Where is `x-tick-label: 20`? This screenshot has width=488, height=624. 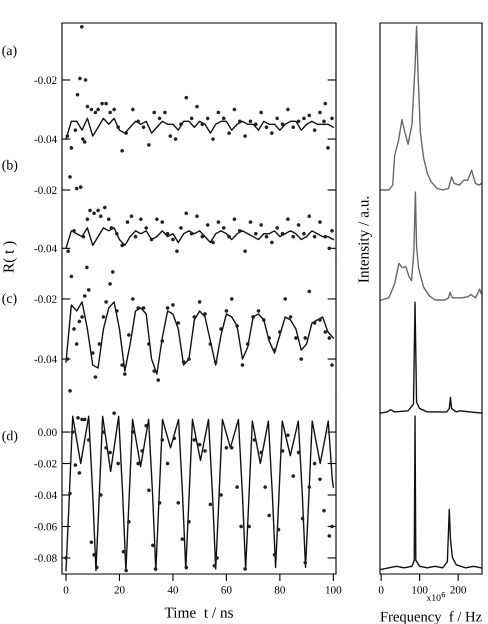
x-tick-label: 20 is located at coordinates (119, 590).